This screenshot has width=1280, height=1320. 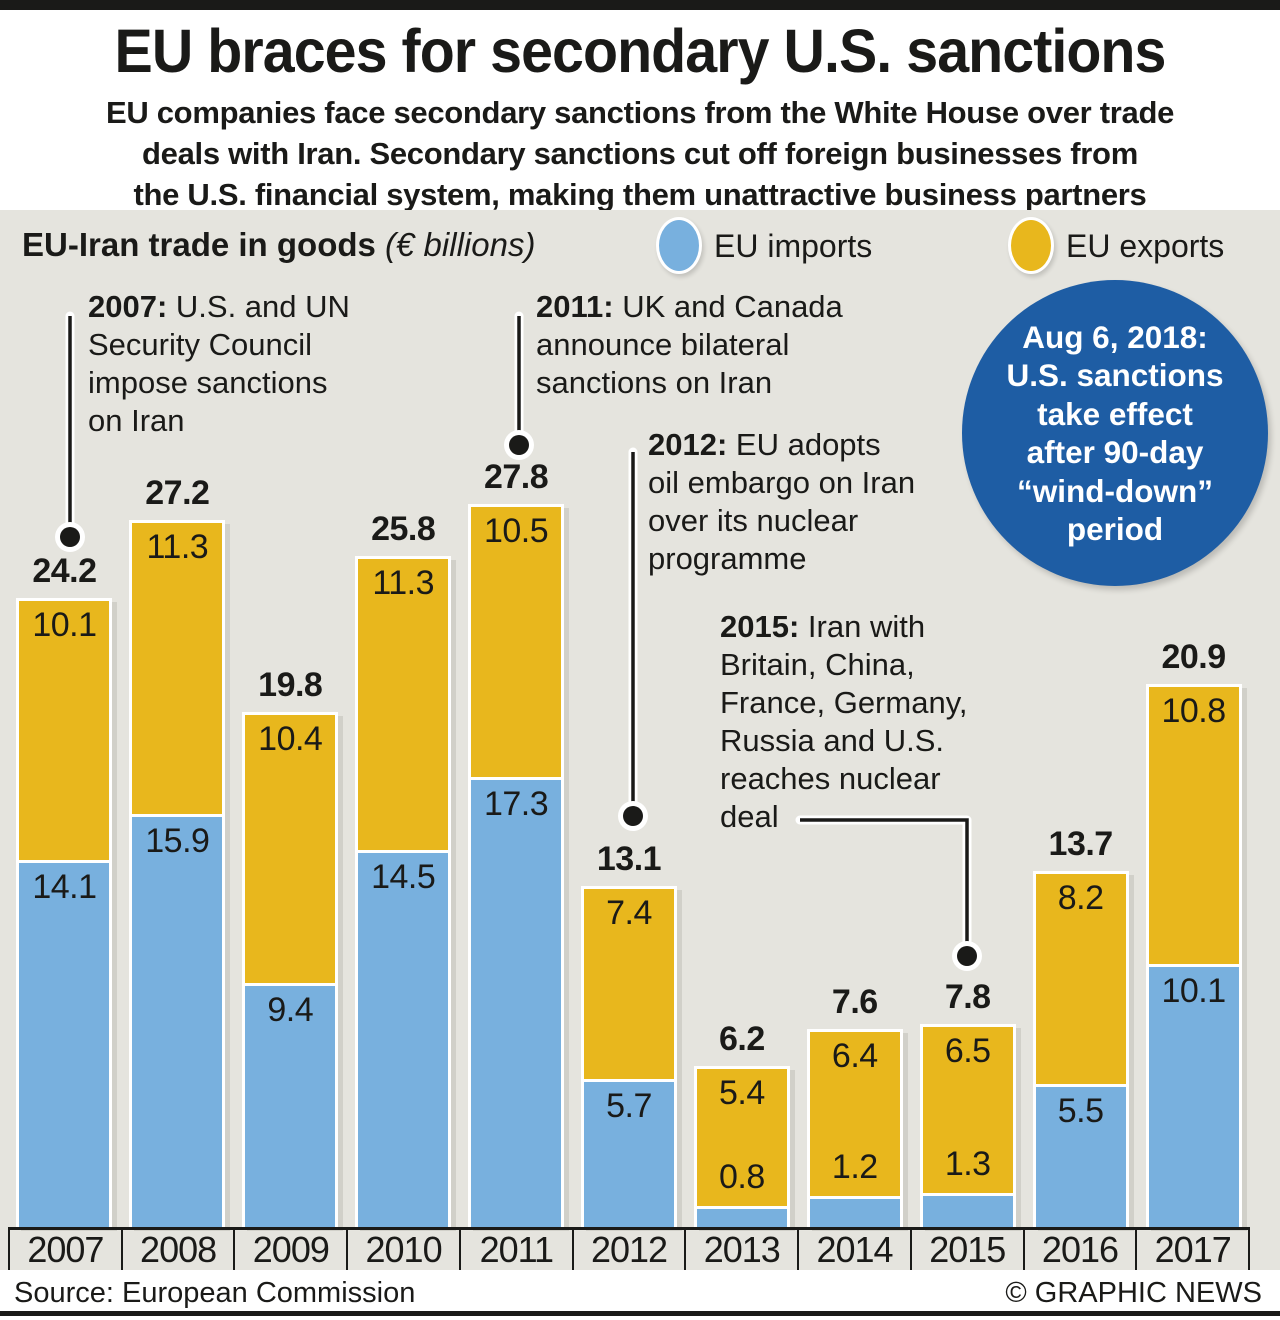 What do you see at coordinates (177, 546) in the screenshot?
I see `exports-label-2008: 11.3` at bounding box center [177, 546].